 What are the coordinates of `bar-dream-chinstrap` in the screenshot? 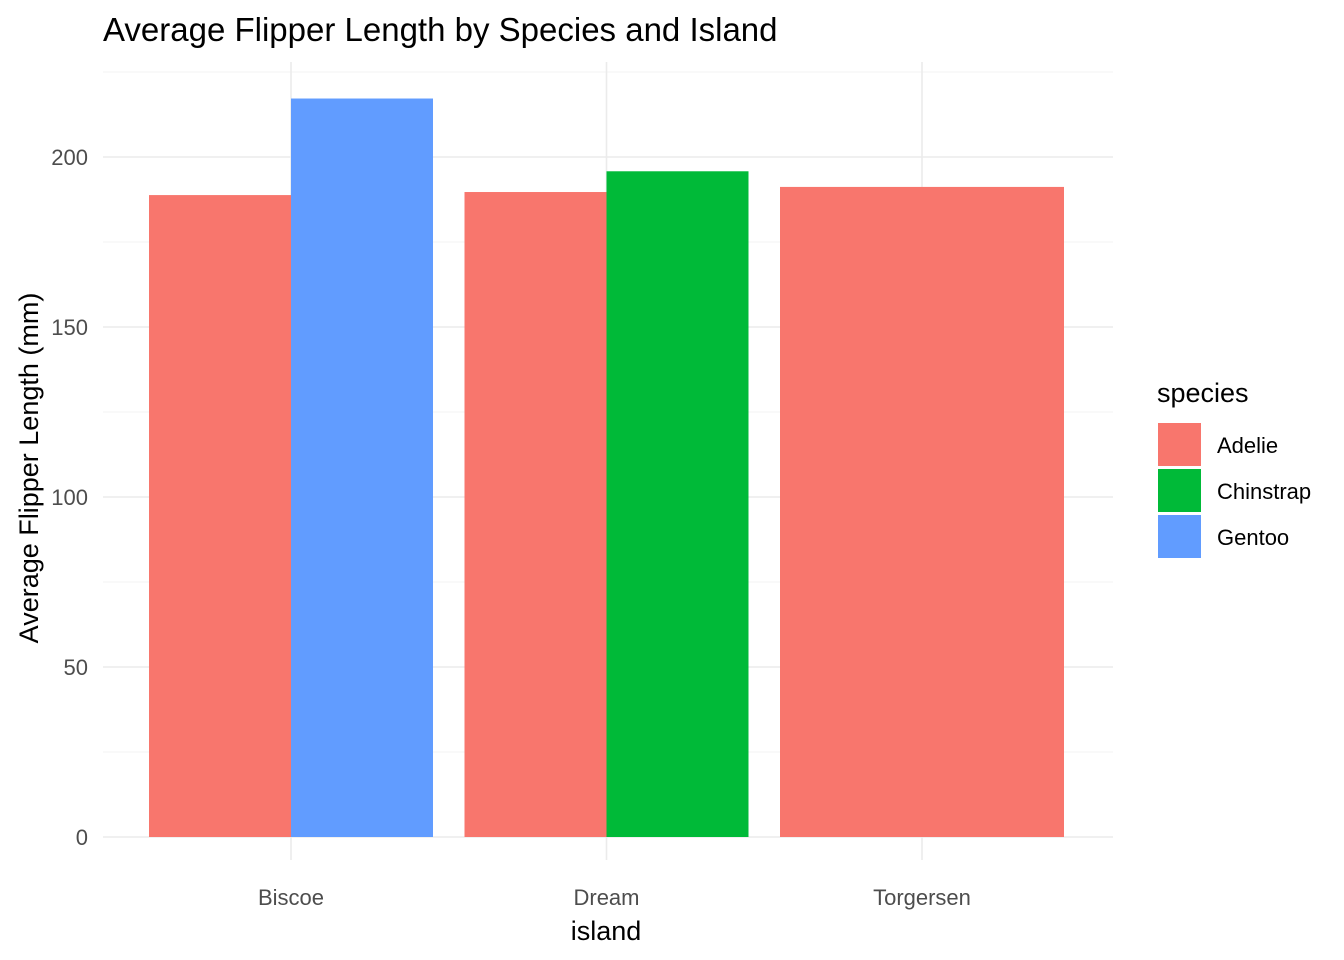 It's located at (677, 504).